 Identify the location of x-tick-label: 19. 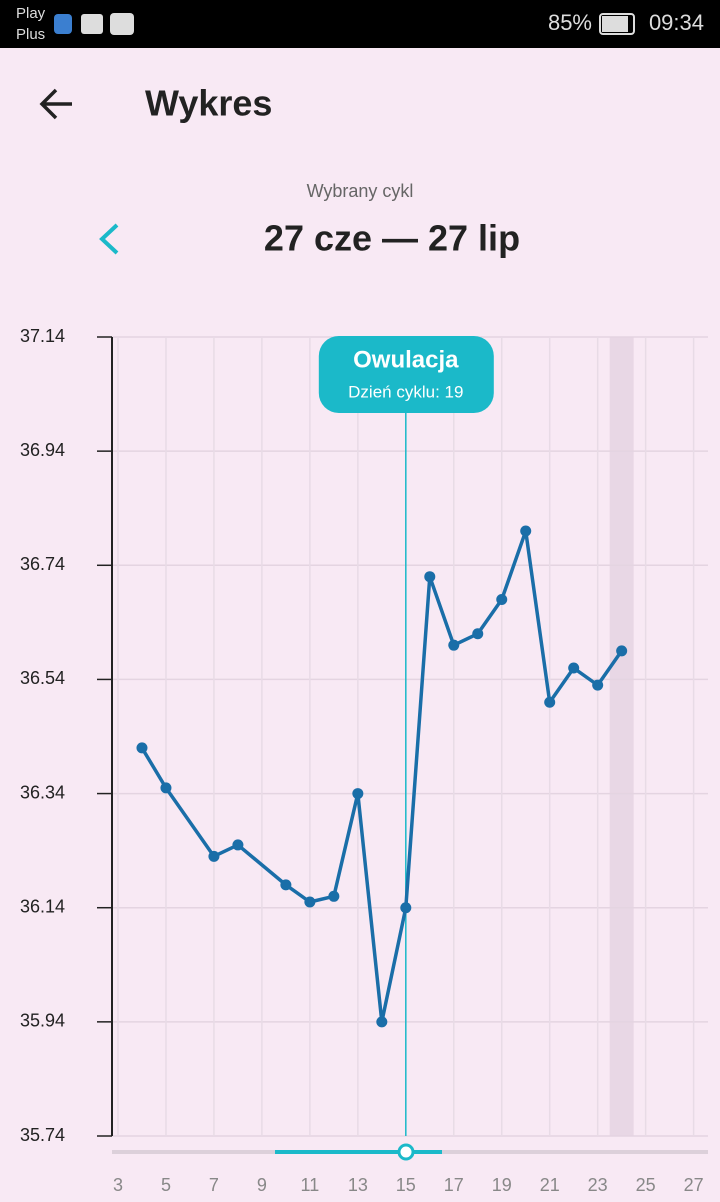
(502, 1185).